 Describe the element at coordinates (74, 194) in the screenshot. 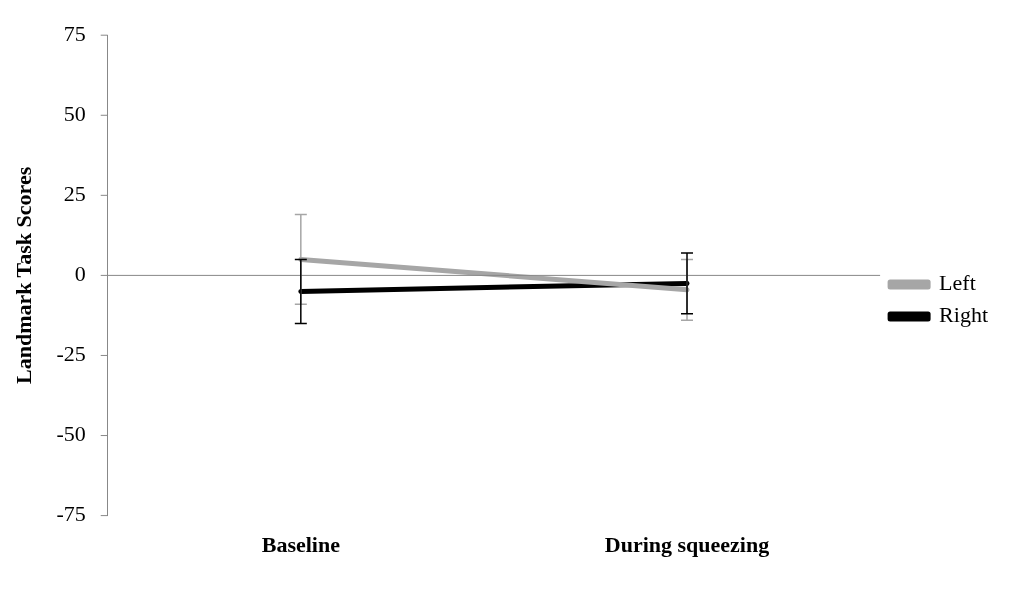

I see `y-tick-label: 25` at that location.